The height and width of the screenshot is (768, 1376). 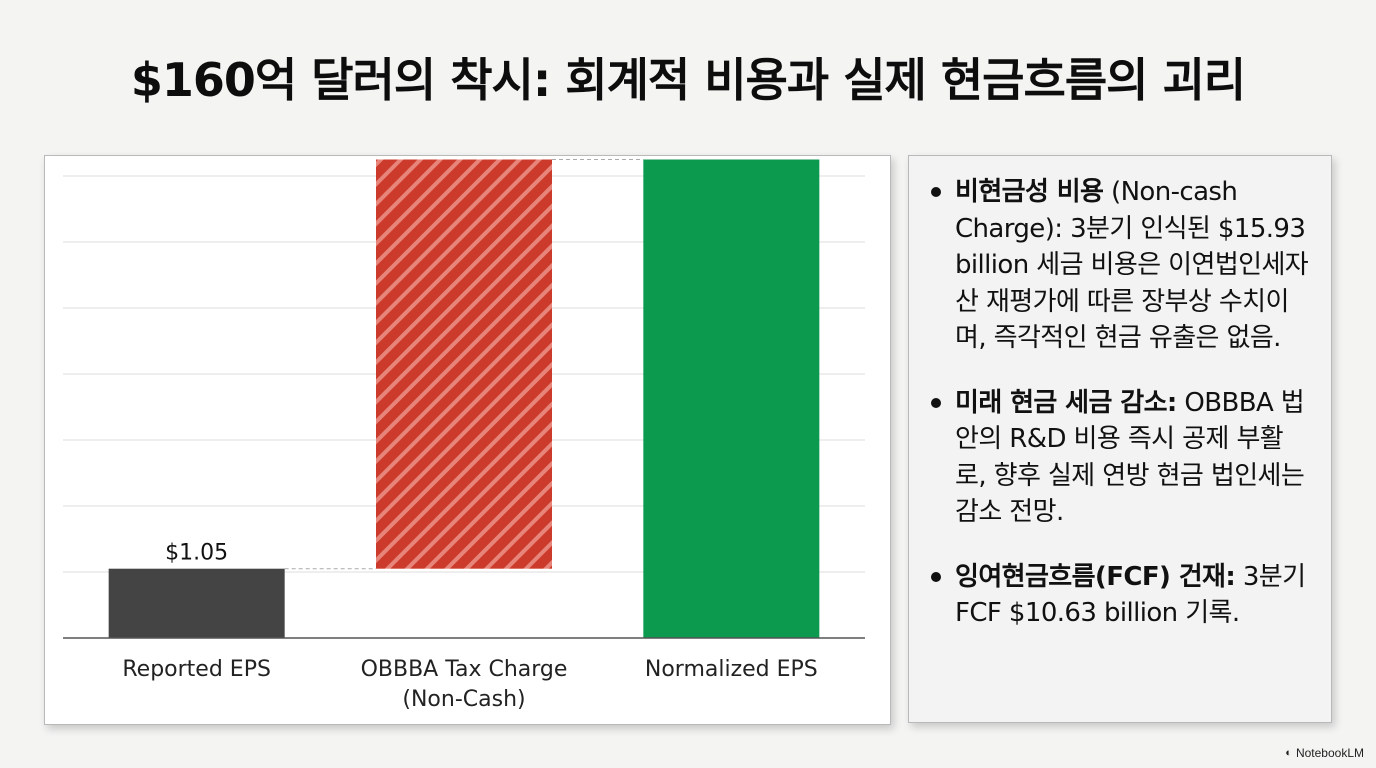 I want to click on tick-label: Normalized EPS, so click(x=731, y=669).